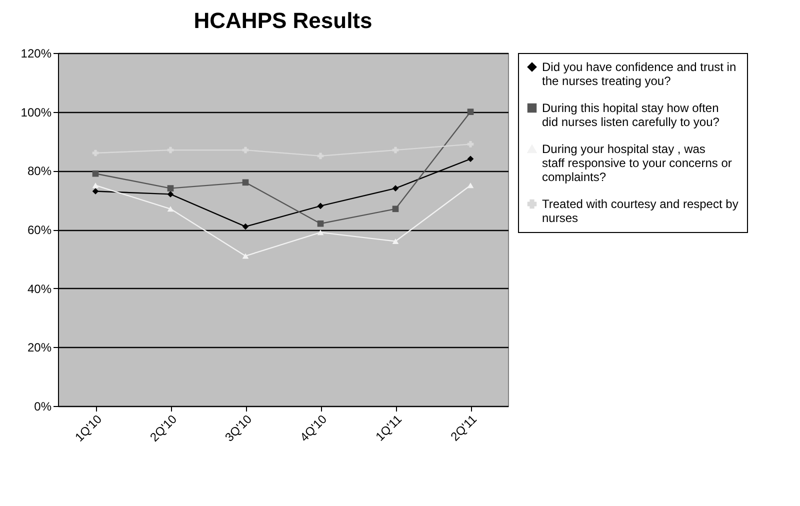  I want to click on y-tick-label: 0%, so click(43, 407).